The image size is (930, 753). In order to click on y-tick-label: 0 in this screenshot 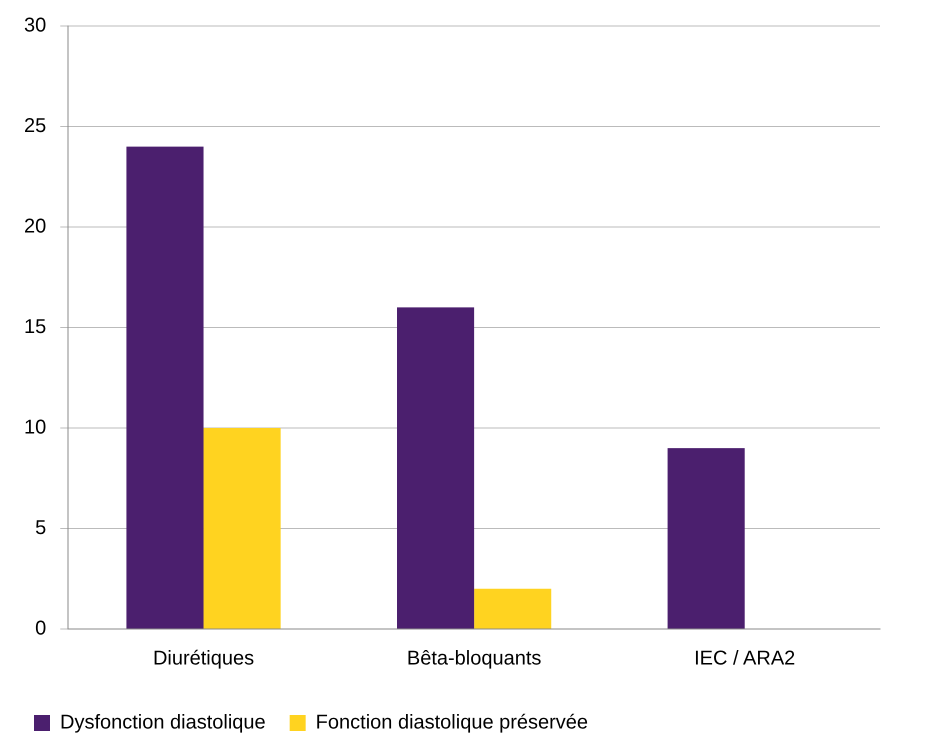, I will do `click(40, 629)`.